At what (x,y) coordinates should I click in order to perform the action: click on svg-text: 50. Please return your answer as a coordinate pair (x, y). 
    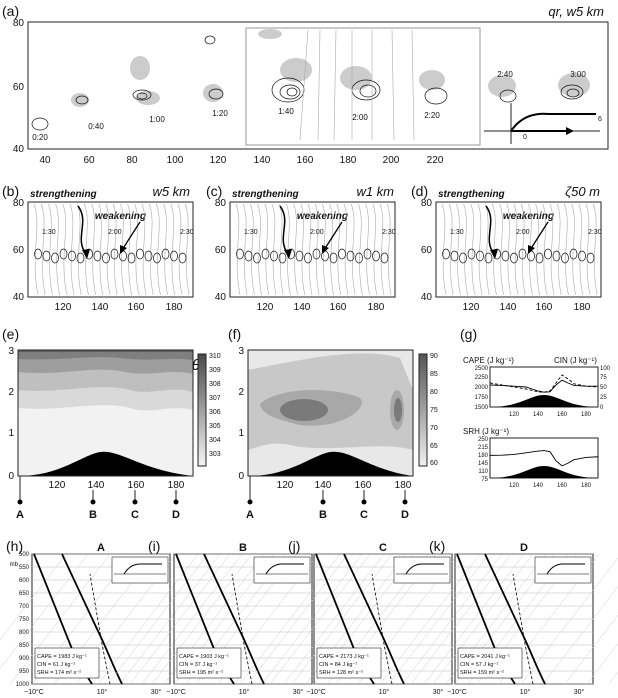
    Looking at the image, I should click on (603, 388).